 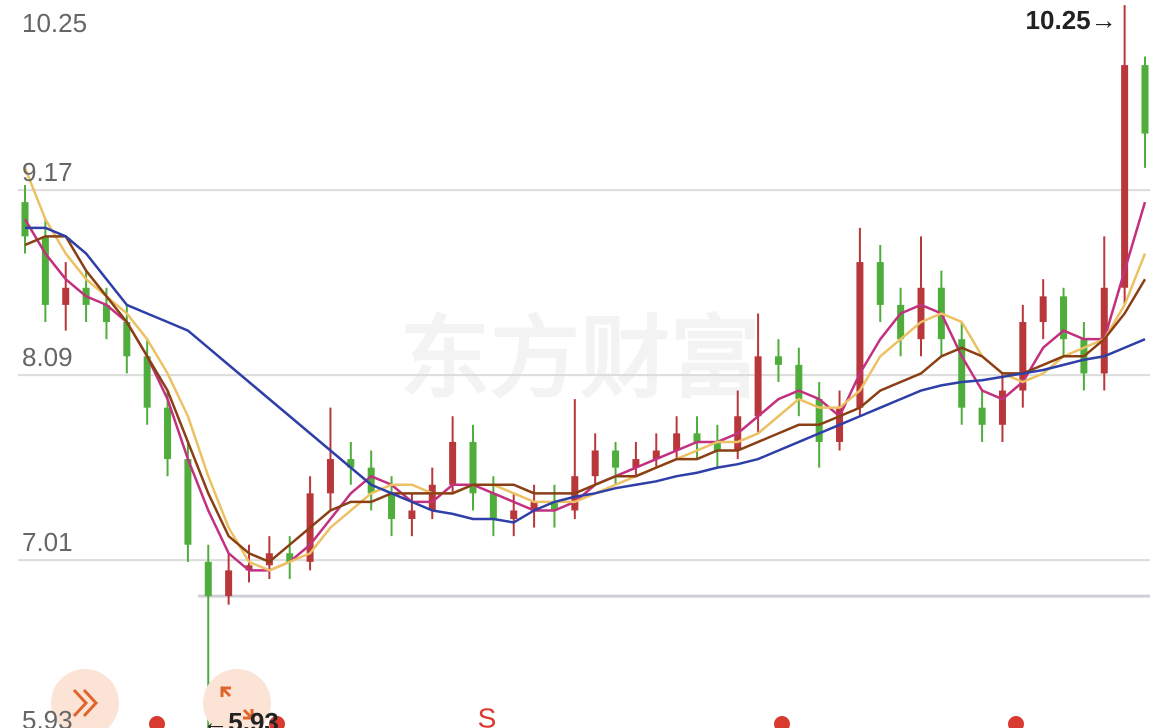 What do you see at coordinates (47, 172) in the screenshot?
I see `y-tick-label: 9.17` at bounding box center [47, 172].